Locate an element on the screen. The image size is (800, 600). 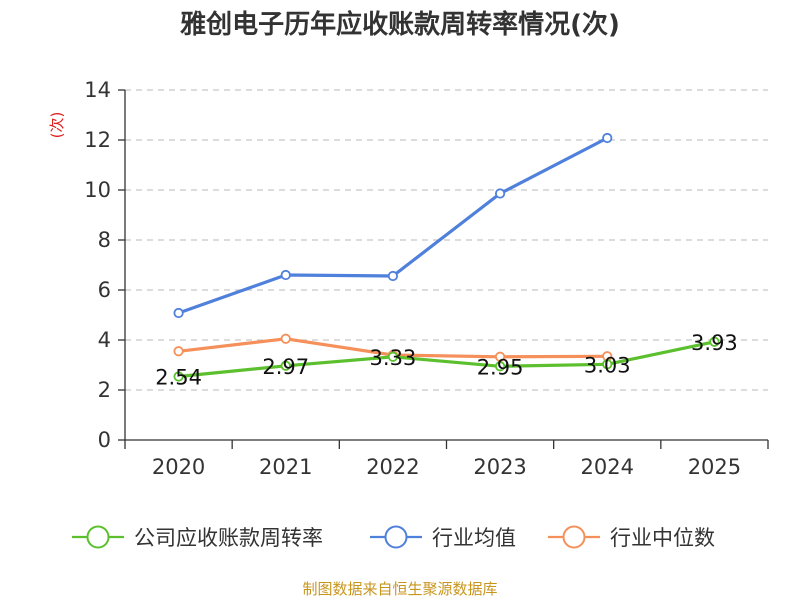
legend-label-1: 行业均值 is located at coordinates (474, 538).